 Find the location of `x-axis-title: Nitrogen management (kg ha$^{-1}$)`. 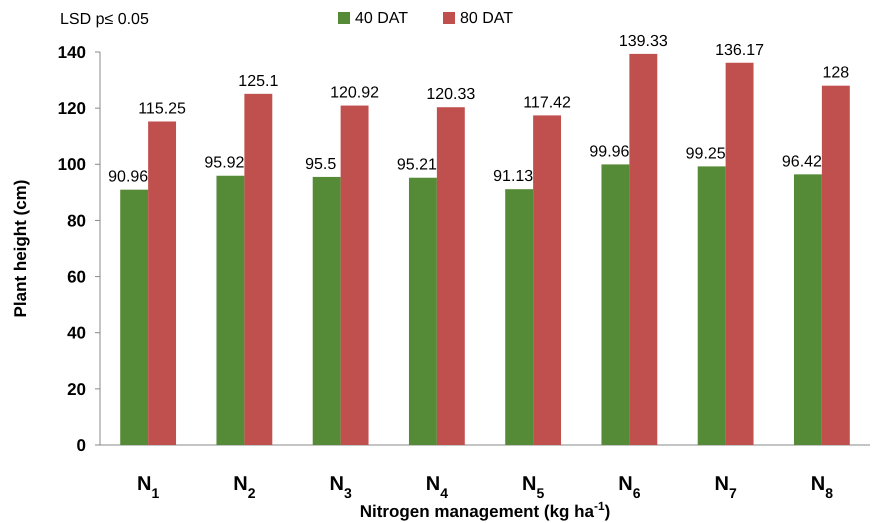

x-axis-title: Nitrogen management (kg ha$^{-1}$) is located at coordinates (485, 510).